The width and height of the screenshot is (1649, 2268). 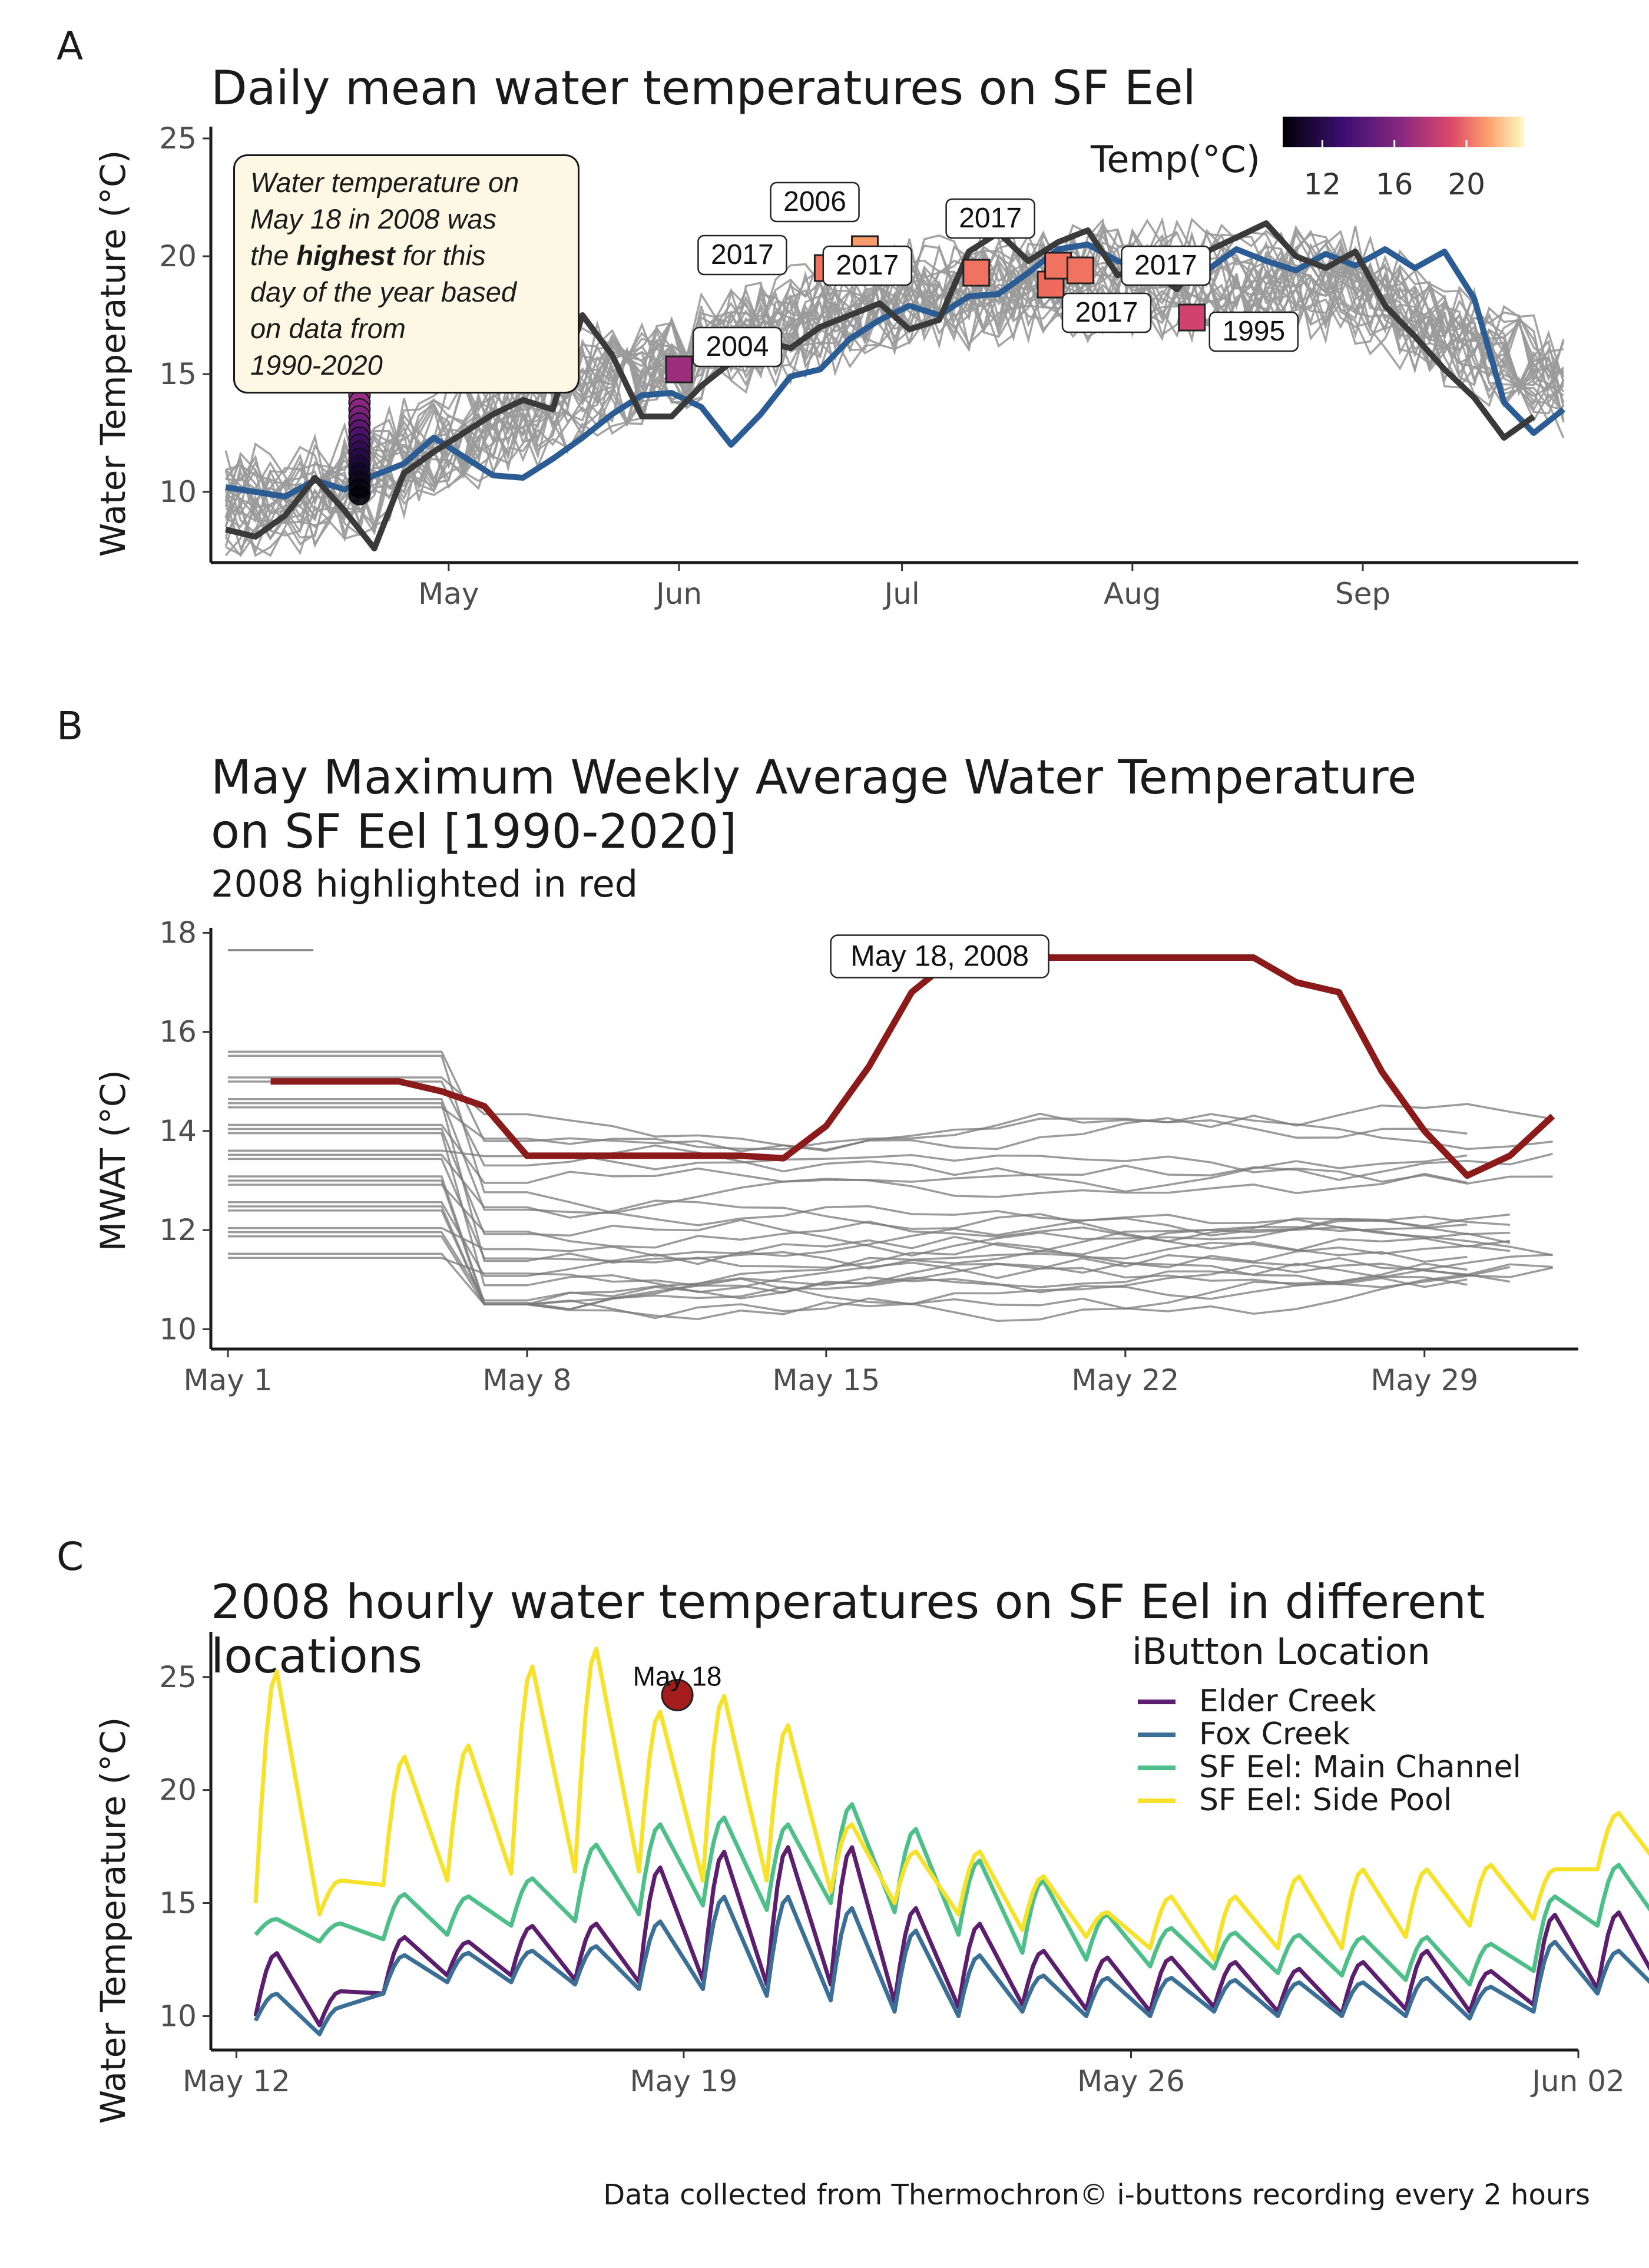 I want to click on legend-label: Elder Creek, so click(x=1287, y=1701).